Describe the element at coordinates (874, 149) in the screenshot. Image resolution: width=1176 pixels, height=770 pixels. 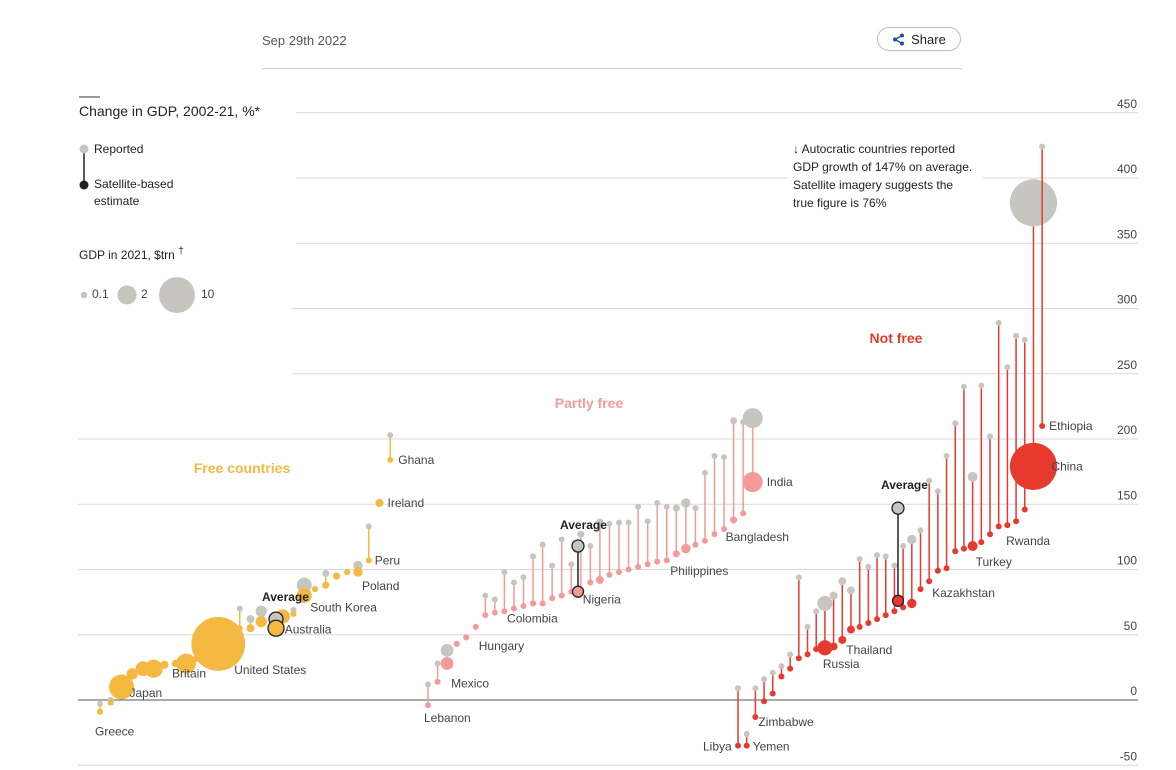
I see `text-line: ↓ Autocratic countries reported` at that location.